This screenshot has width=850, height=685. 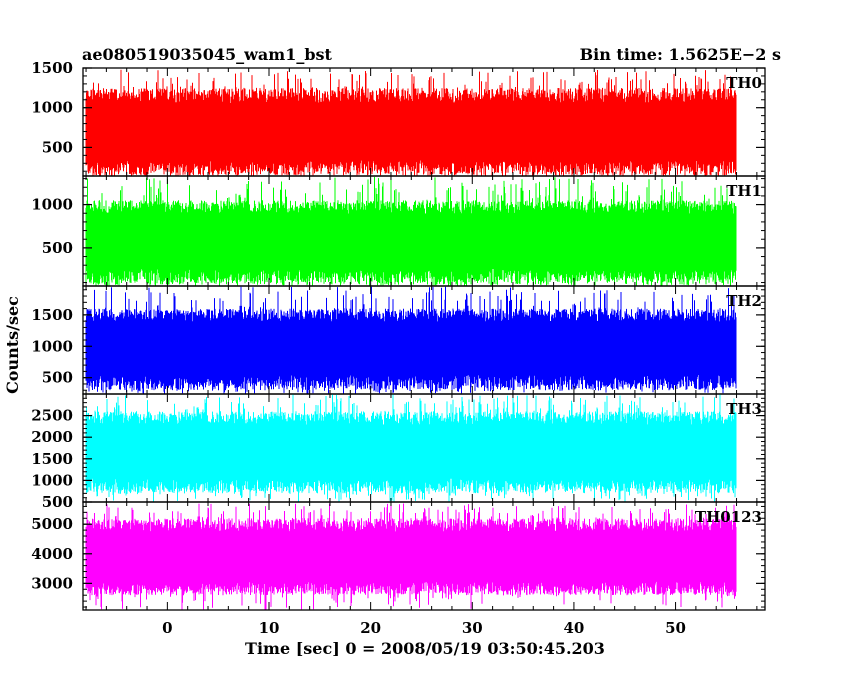 What do you see at coordinates (269, 628) in the screenshot?
I see `x-tick-label: 10` at bounding box center [269, 628].